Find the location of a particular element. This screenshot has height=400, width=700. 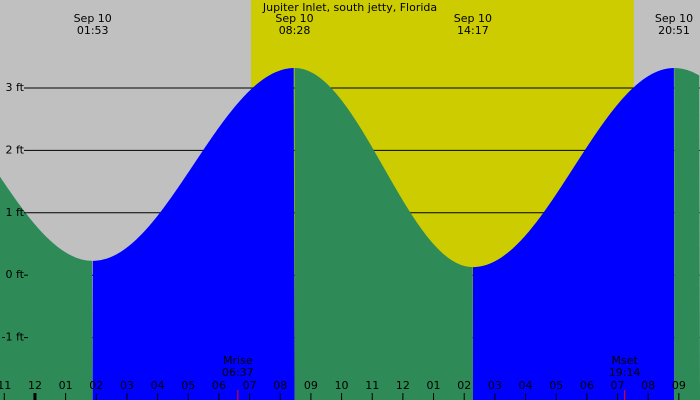

y-tick-label: -1 ft is located at coordinates (13, 337).